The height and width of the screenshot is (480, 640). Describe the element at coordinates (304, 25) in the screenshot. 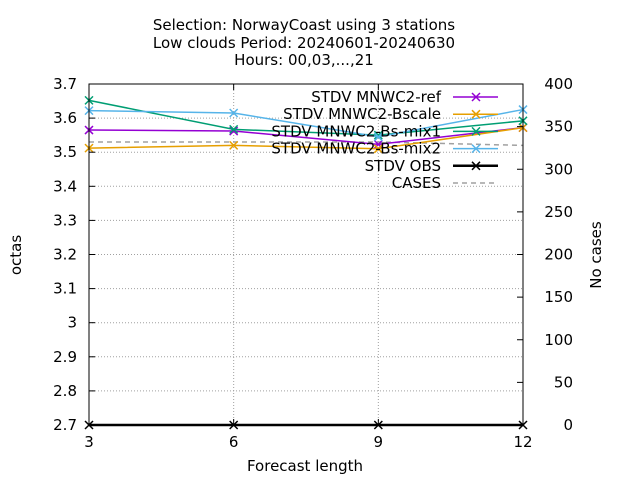

I see `title-line-1: Selection: NorwayCoast using 3 stations` at that location.